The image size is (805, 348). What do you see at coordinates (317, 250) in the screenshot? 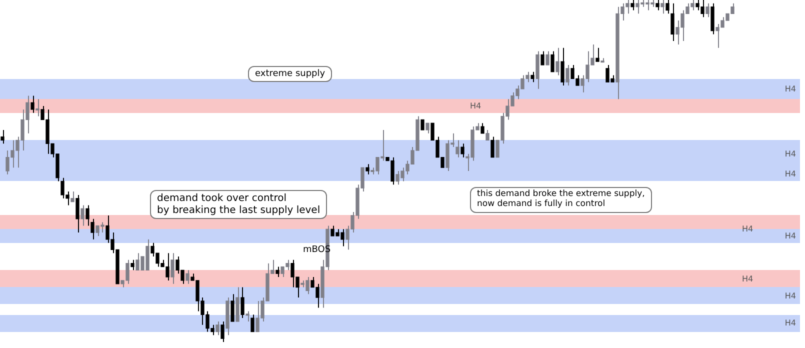
I see `annotation: mBOS` at bounding box center [317, 250].